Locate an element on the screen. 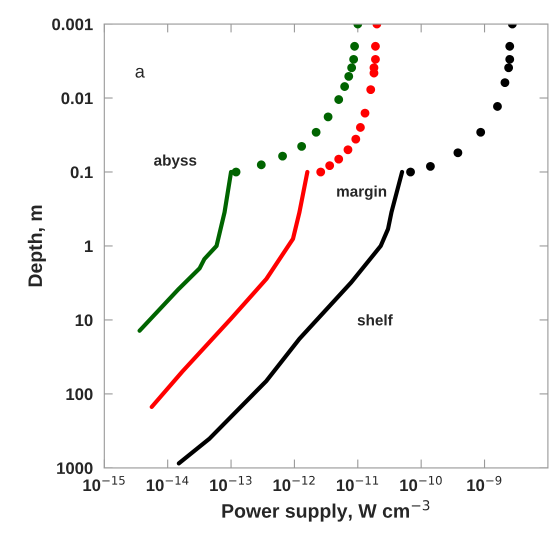 The height and width of the screenshot is (559, 549). x-tick-label: 10$^{−10}$ is located at coordinates (421, 484).